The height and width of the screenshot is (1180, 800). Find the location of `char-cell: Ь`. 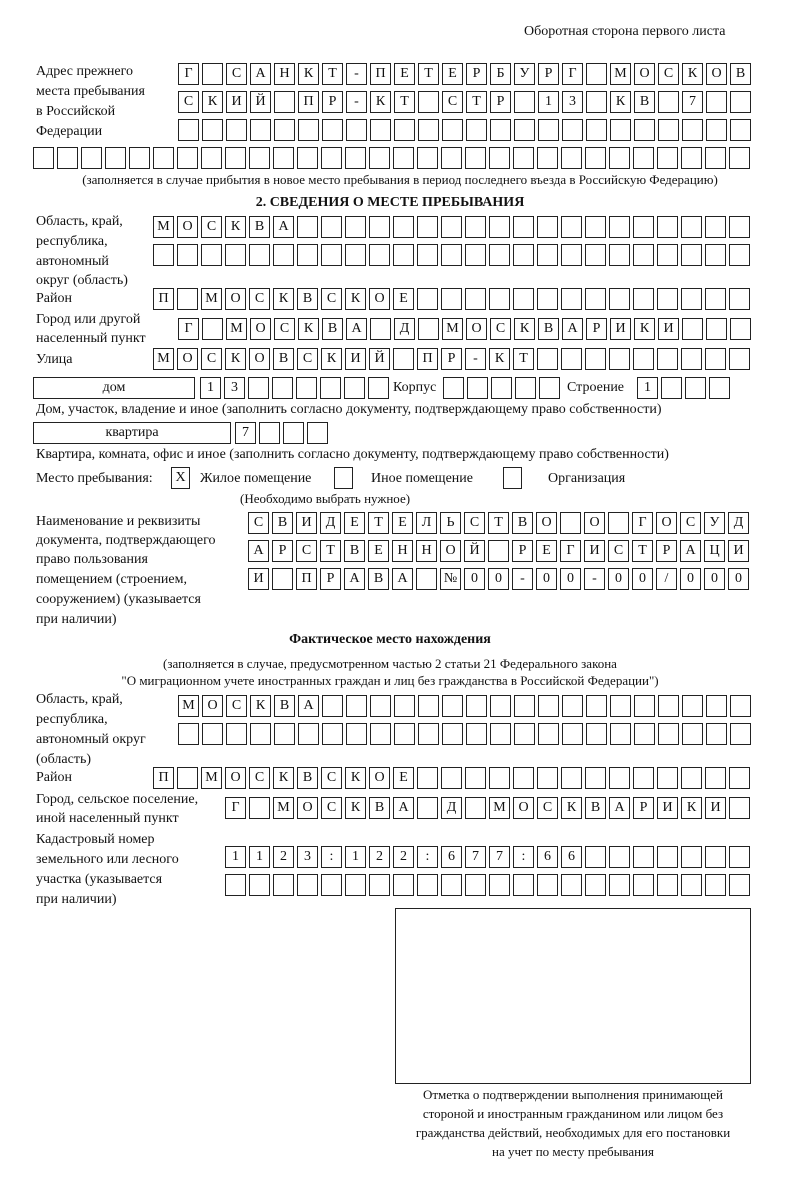

char-cell: Ь is located at coordinates (450, 523).